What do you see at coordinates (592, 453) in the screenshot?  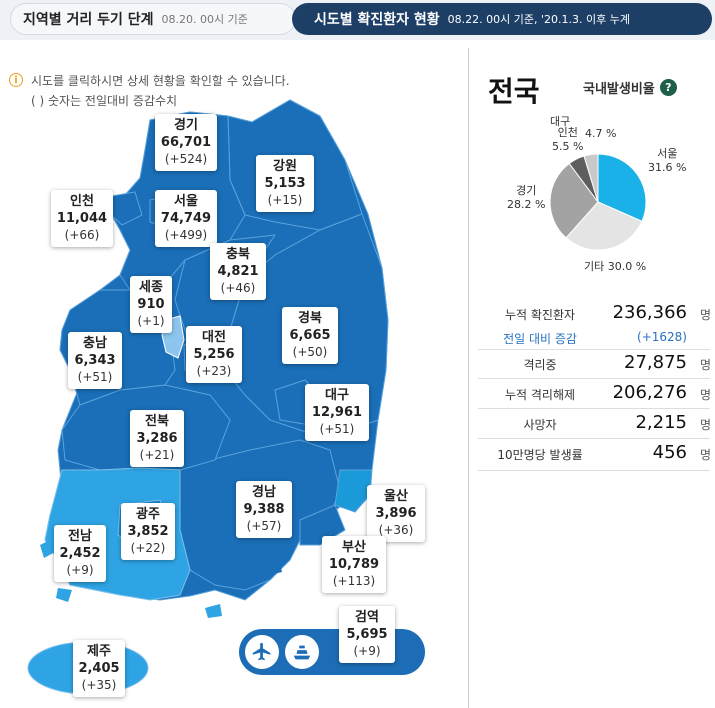 I see `stat-incidence-rate: 10만명당 발생률 456 명` at bounding box center [592, 453].